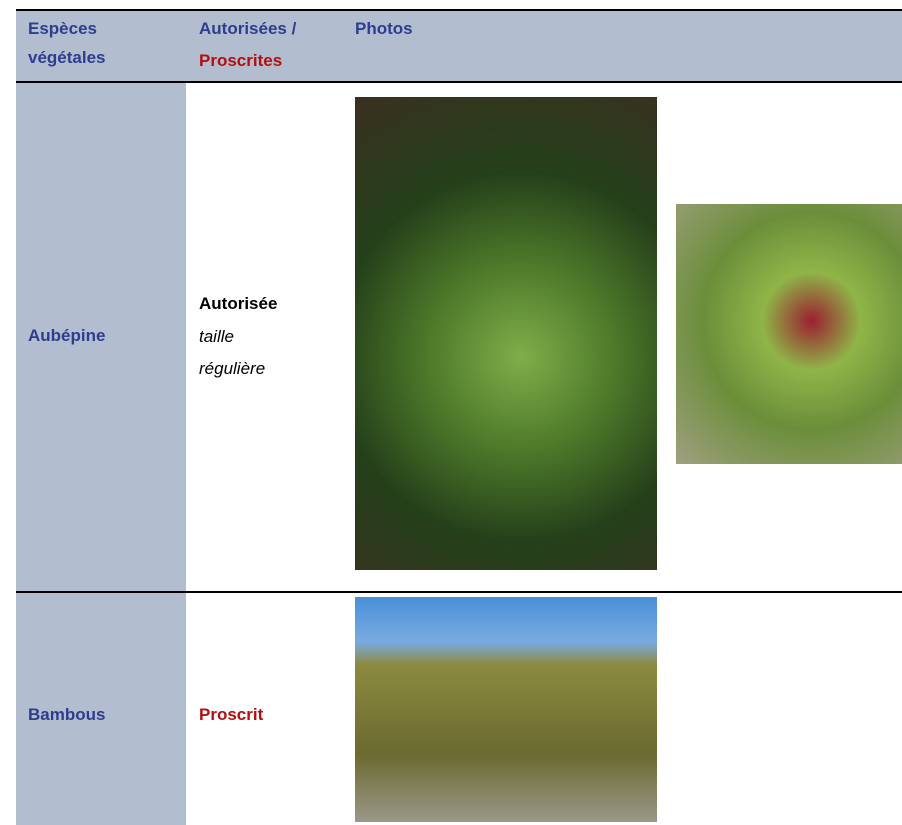  What do you see at coordinates (248, 28) in the screenshot?
I see `header-allowed: Autorisées /` at bounding box center [248, 28].